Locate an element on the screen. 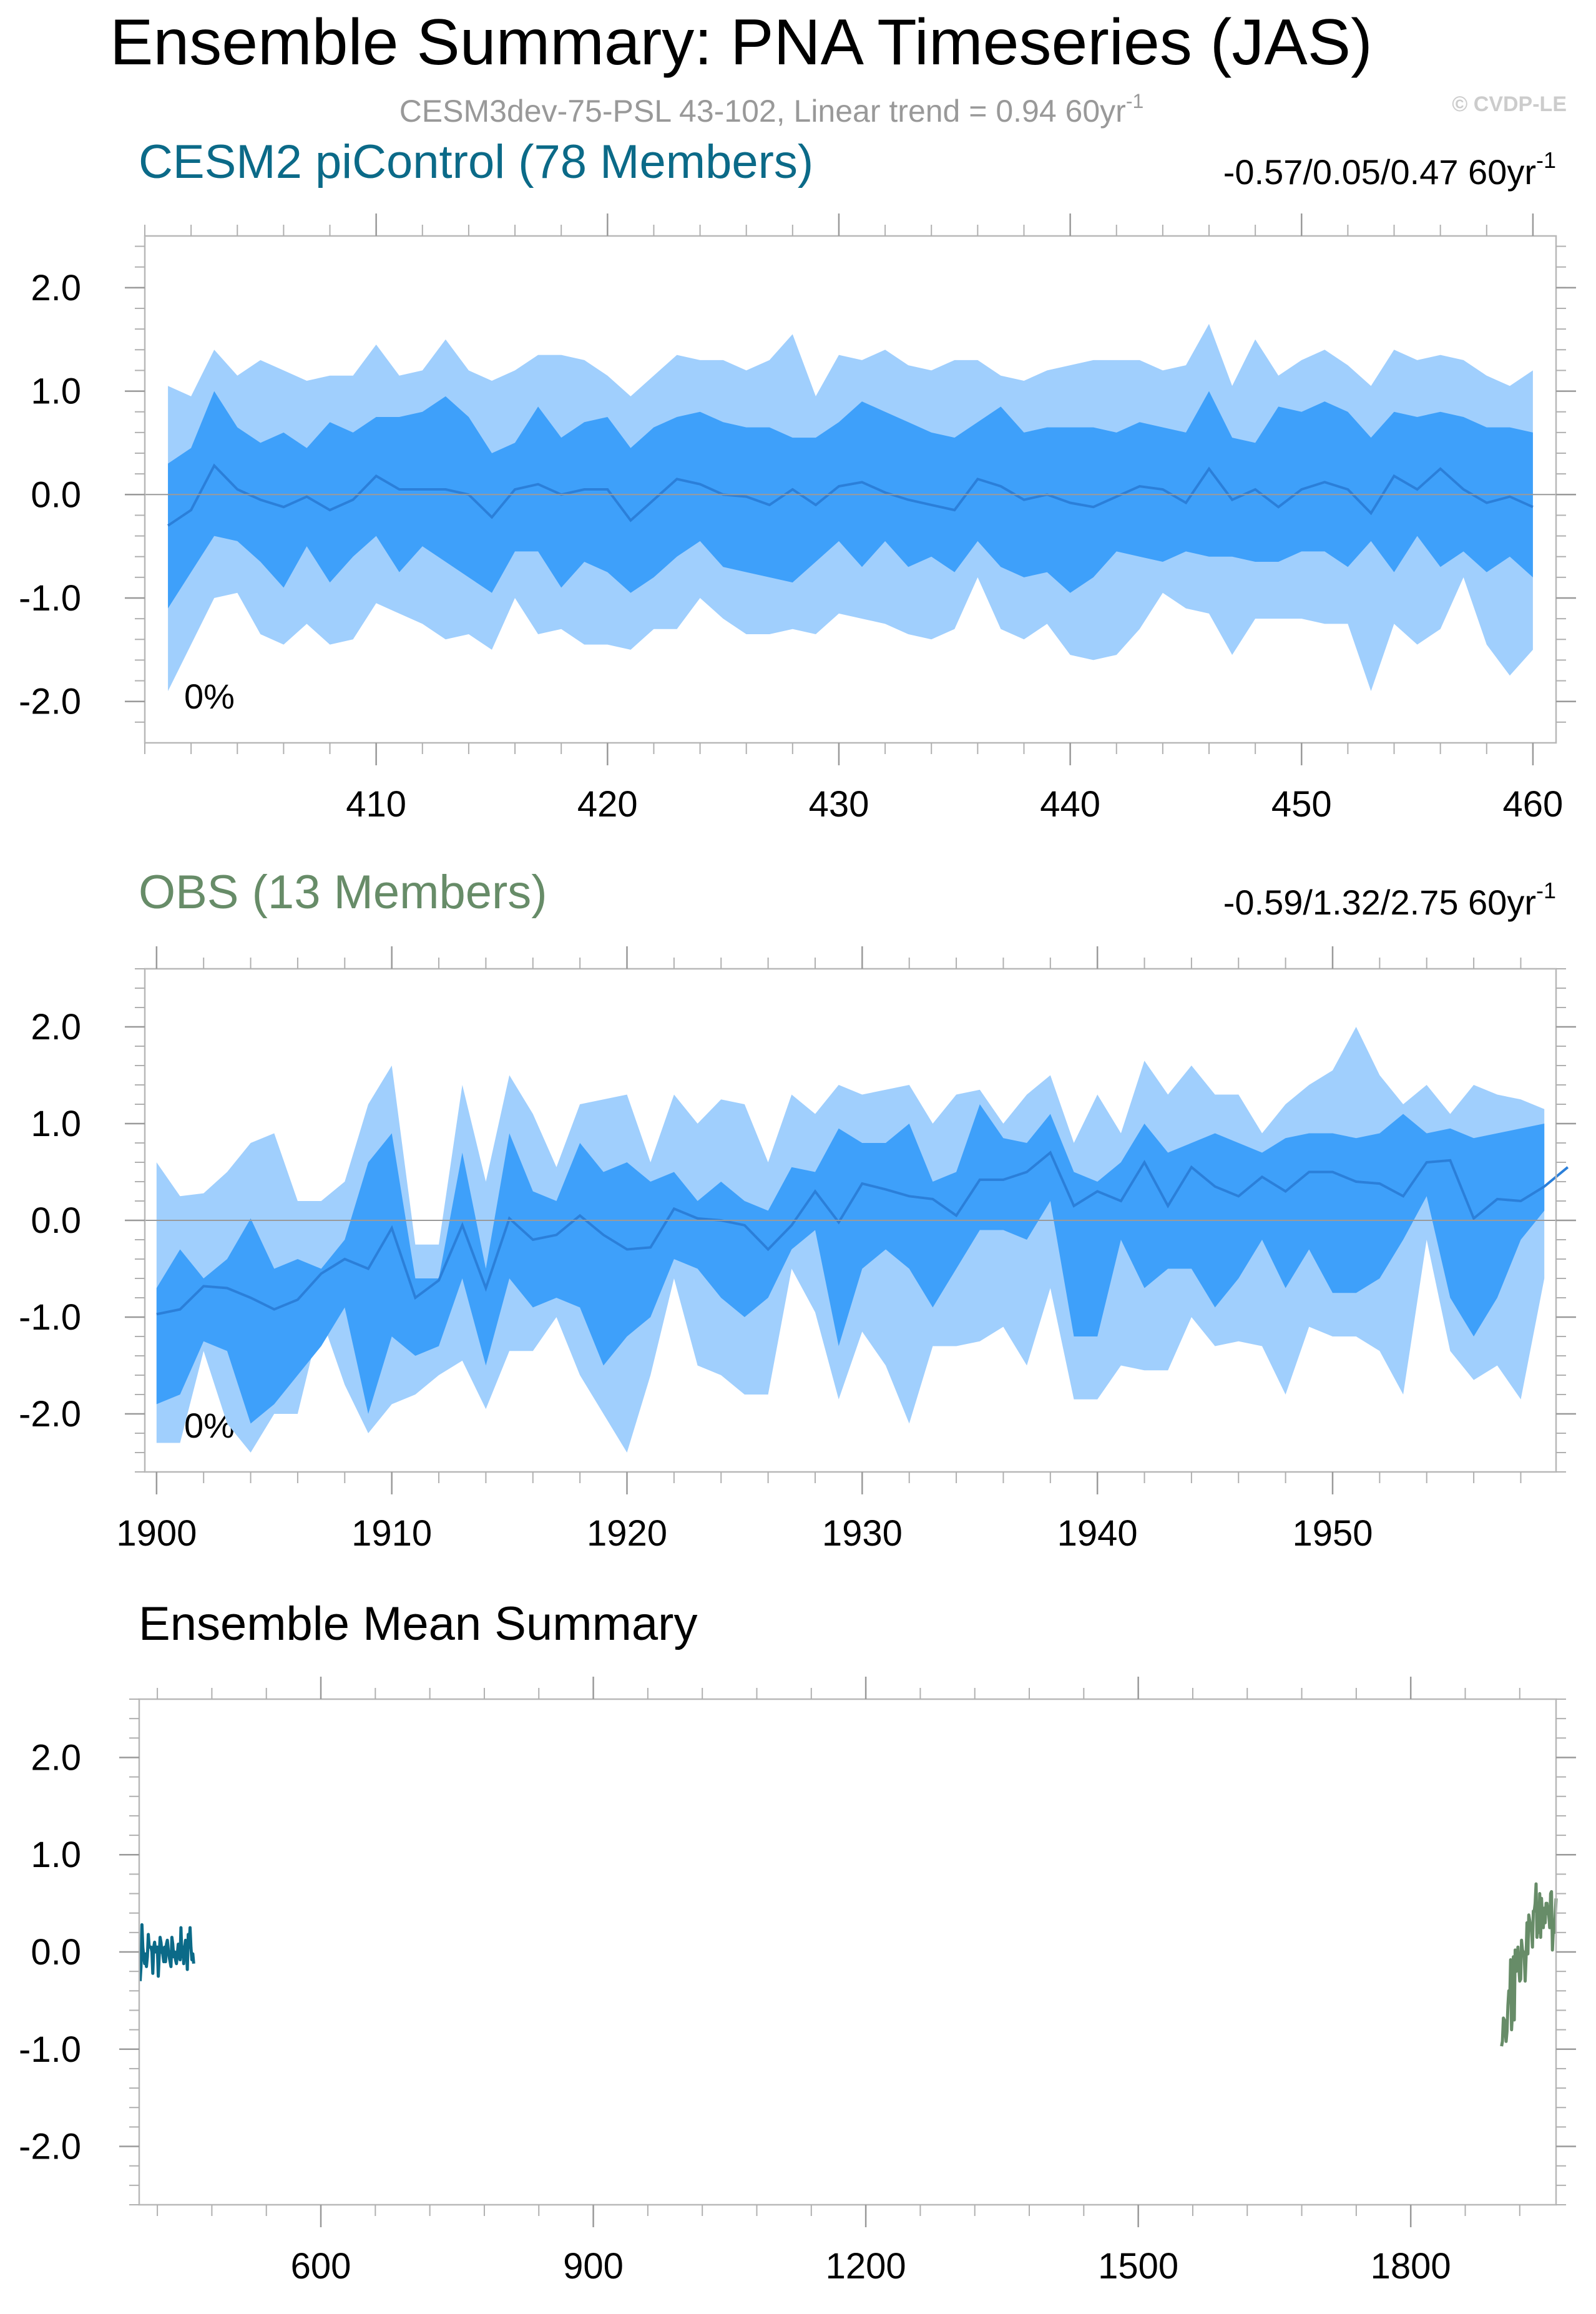 This screenshot has width=1596, height=2314. mean-x-tick-label: 900 is located at coordinates (593, 2266).